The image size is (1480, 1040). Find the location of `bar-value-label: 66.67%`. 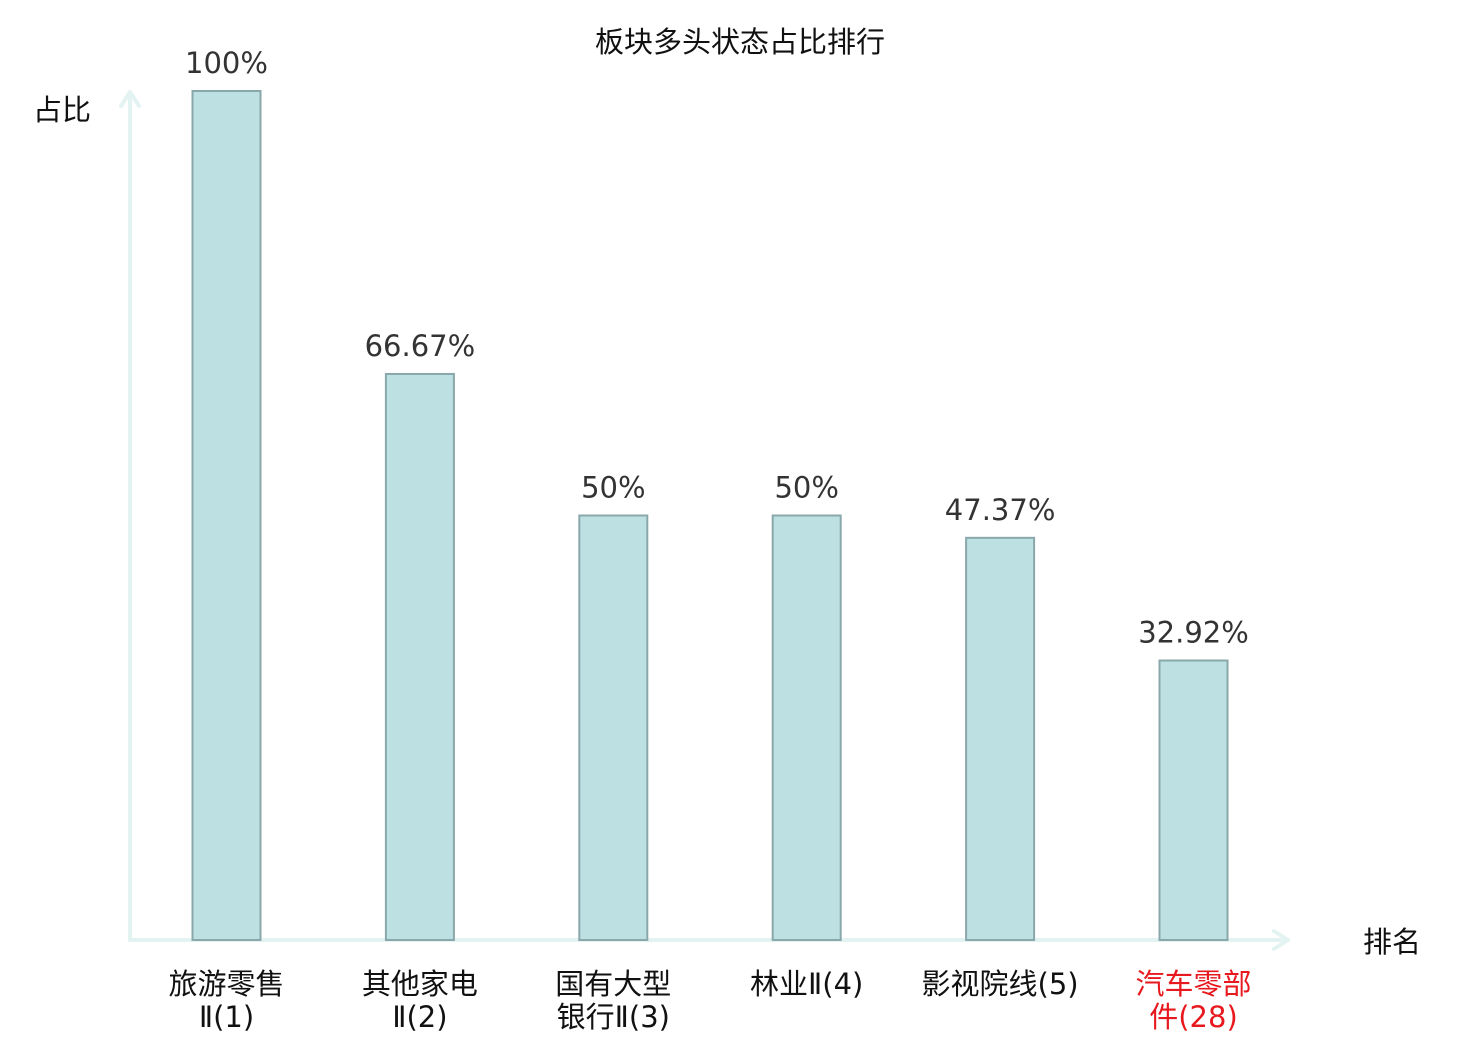

bar-value-label: 66.67% is located at coordinates (420, 346).